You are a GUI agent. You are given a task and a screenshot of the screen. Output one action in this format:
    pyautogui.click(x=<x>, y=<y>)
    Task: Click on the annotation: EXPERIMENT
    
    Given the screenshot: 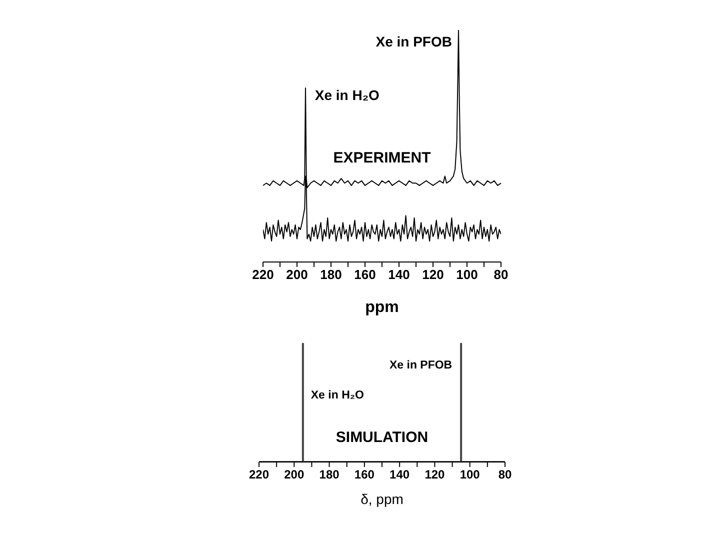 What is the action you would take?
    pyautogui.click(x=382, y=157)
    